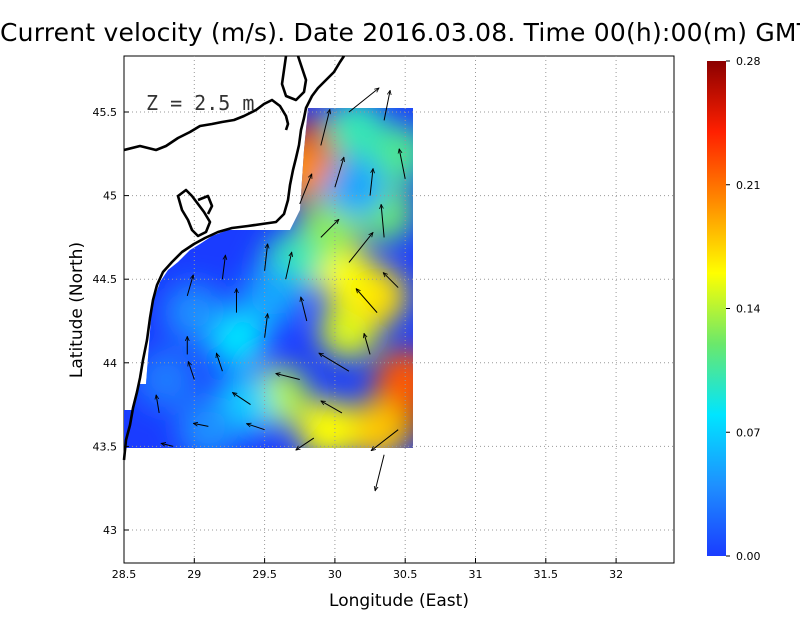 Image resolution: width=800 pixels, height=618 pixels. What do you see at coordinates (111, 321) in the screenshot?
I see `y-axis-ticks: 43 43.5 44 44.5 45 45.5` at bounding box center [111, 321].